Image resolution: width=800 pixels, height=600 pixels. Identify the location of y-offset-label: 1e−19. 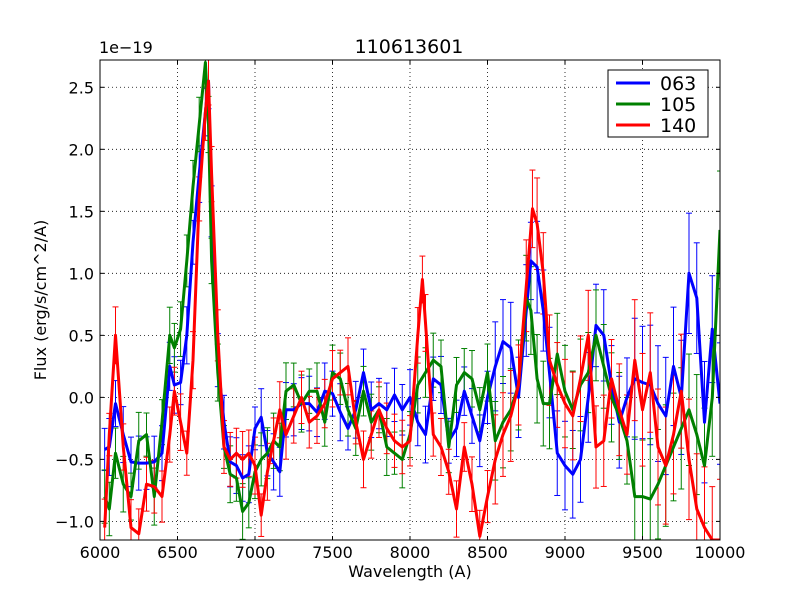
(126, 47).